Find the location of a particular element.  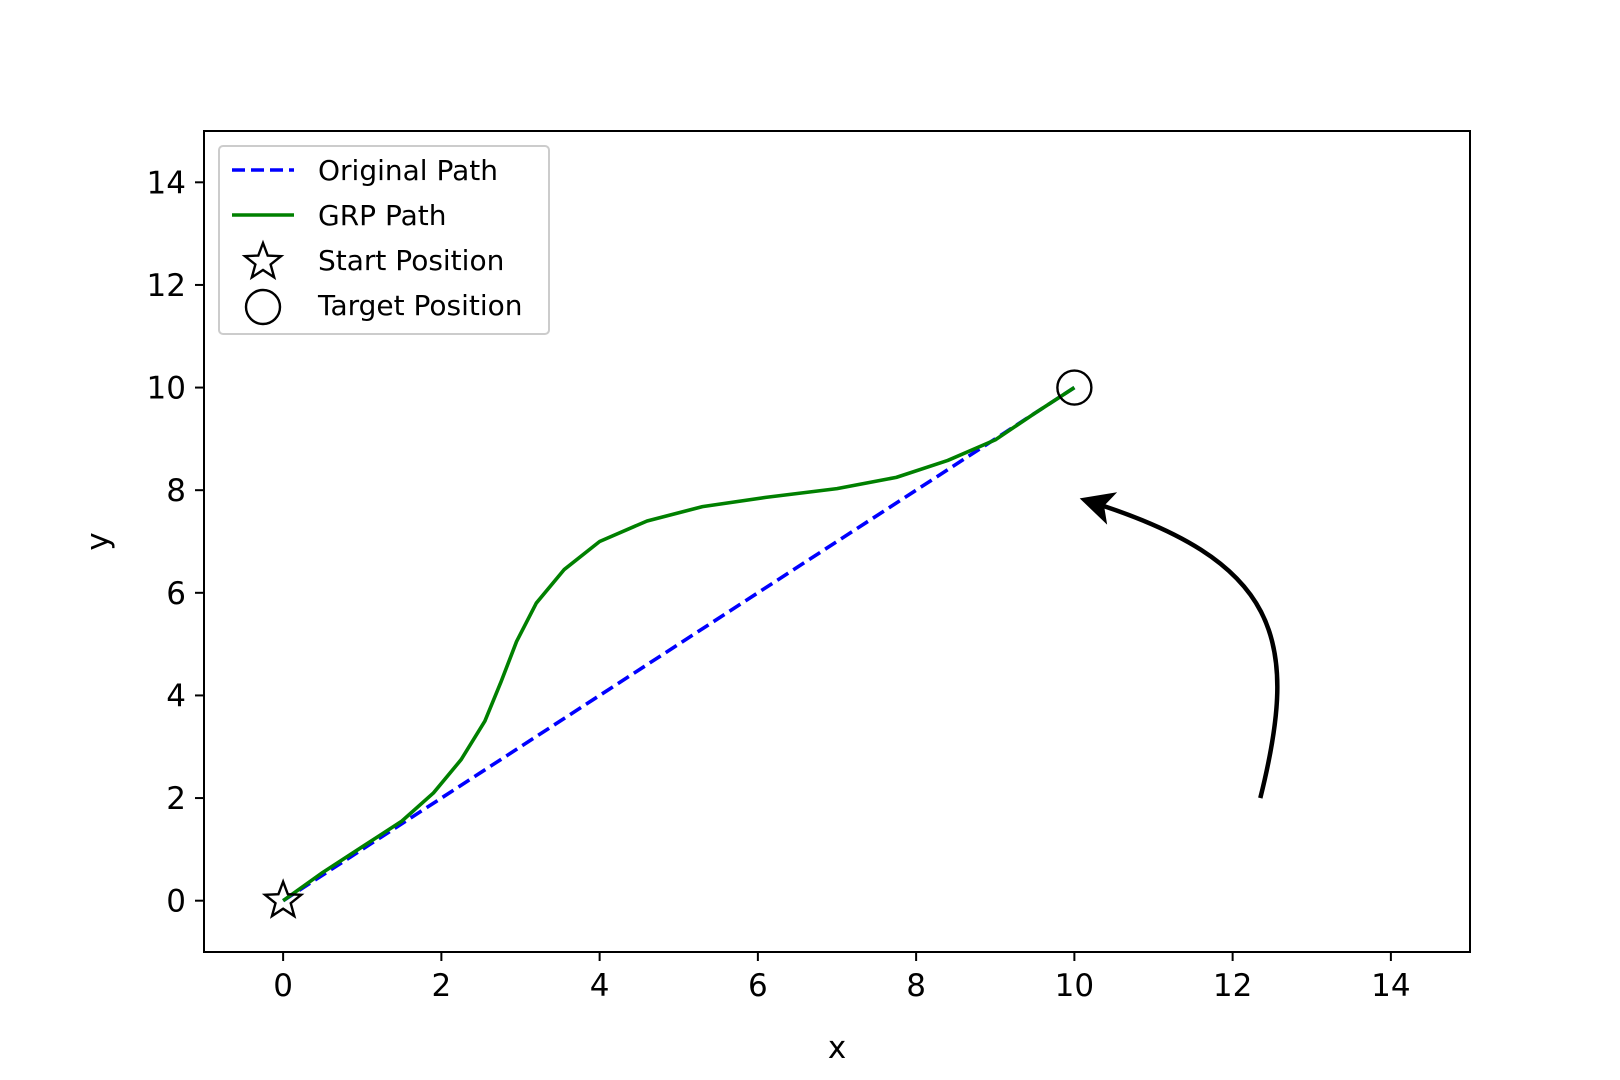

x-tick-label: 6 is located at coordinates (758, 986).